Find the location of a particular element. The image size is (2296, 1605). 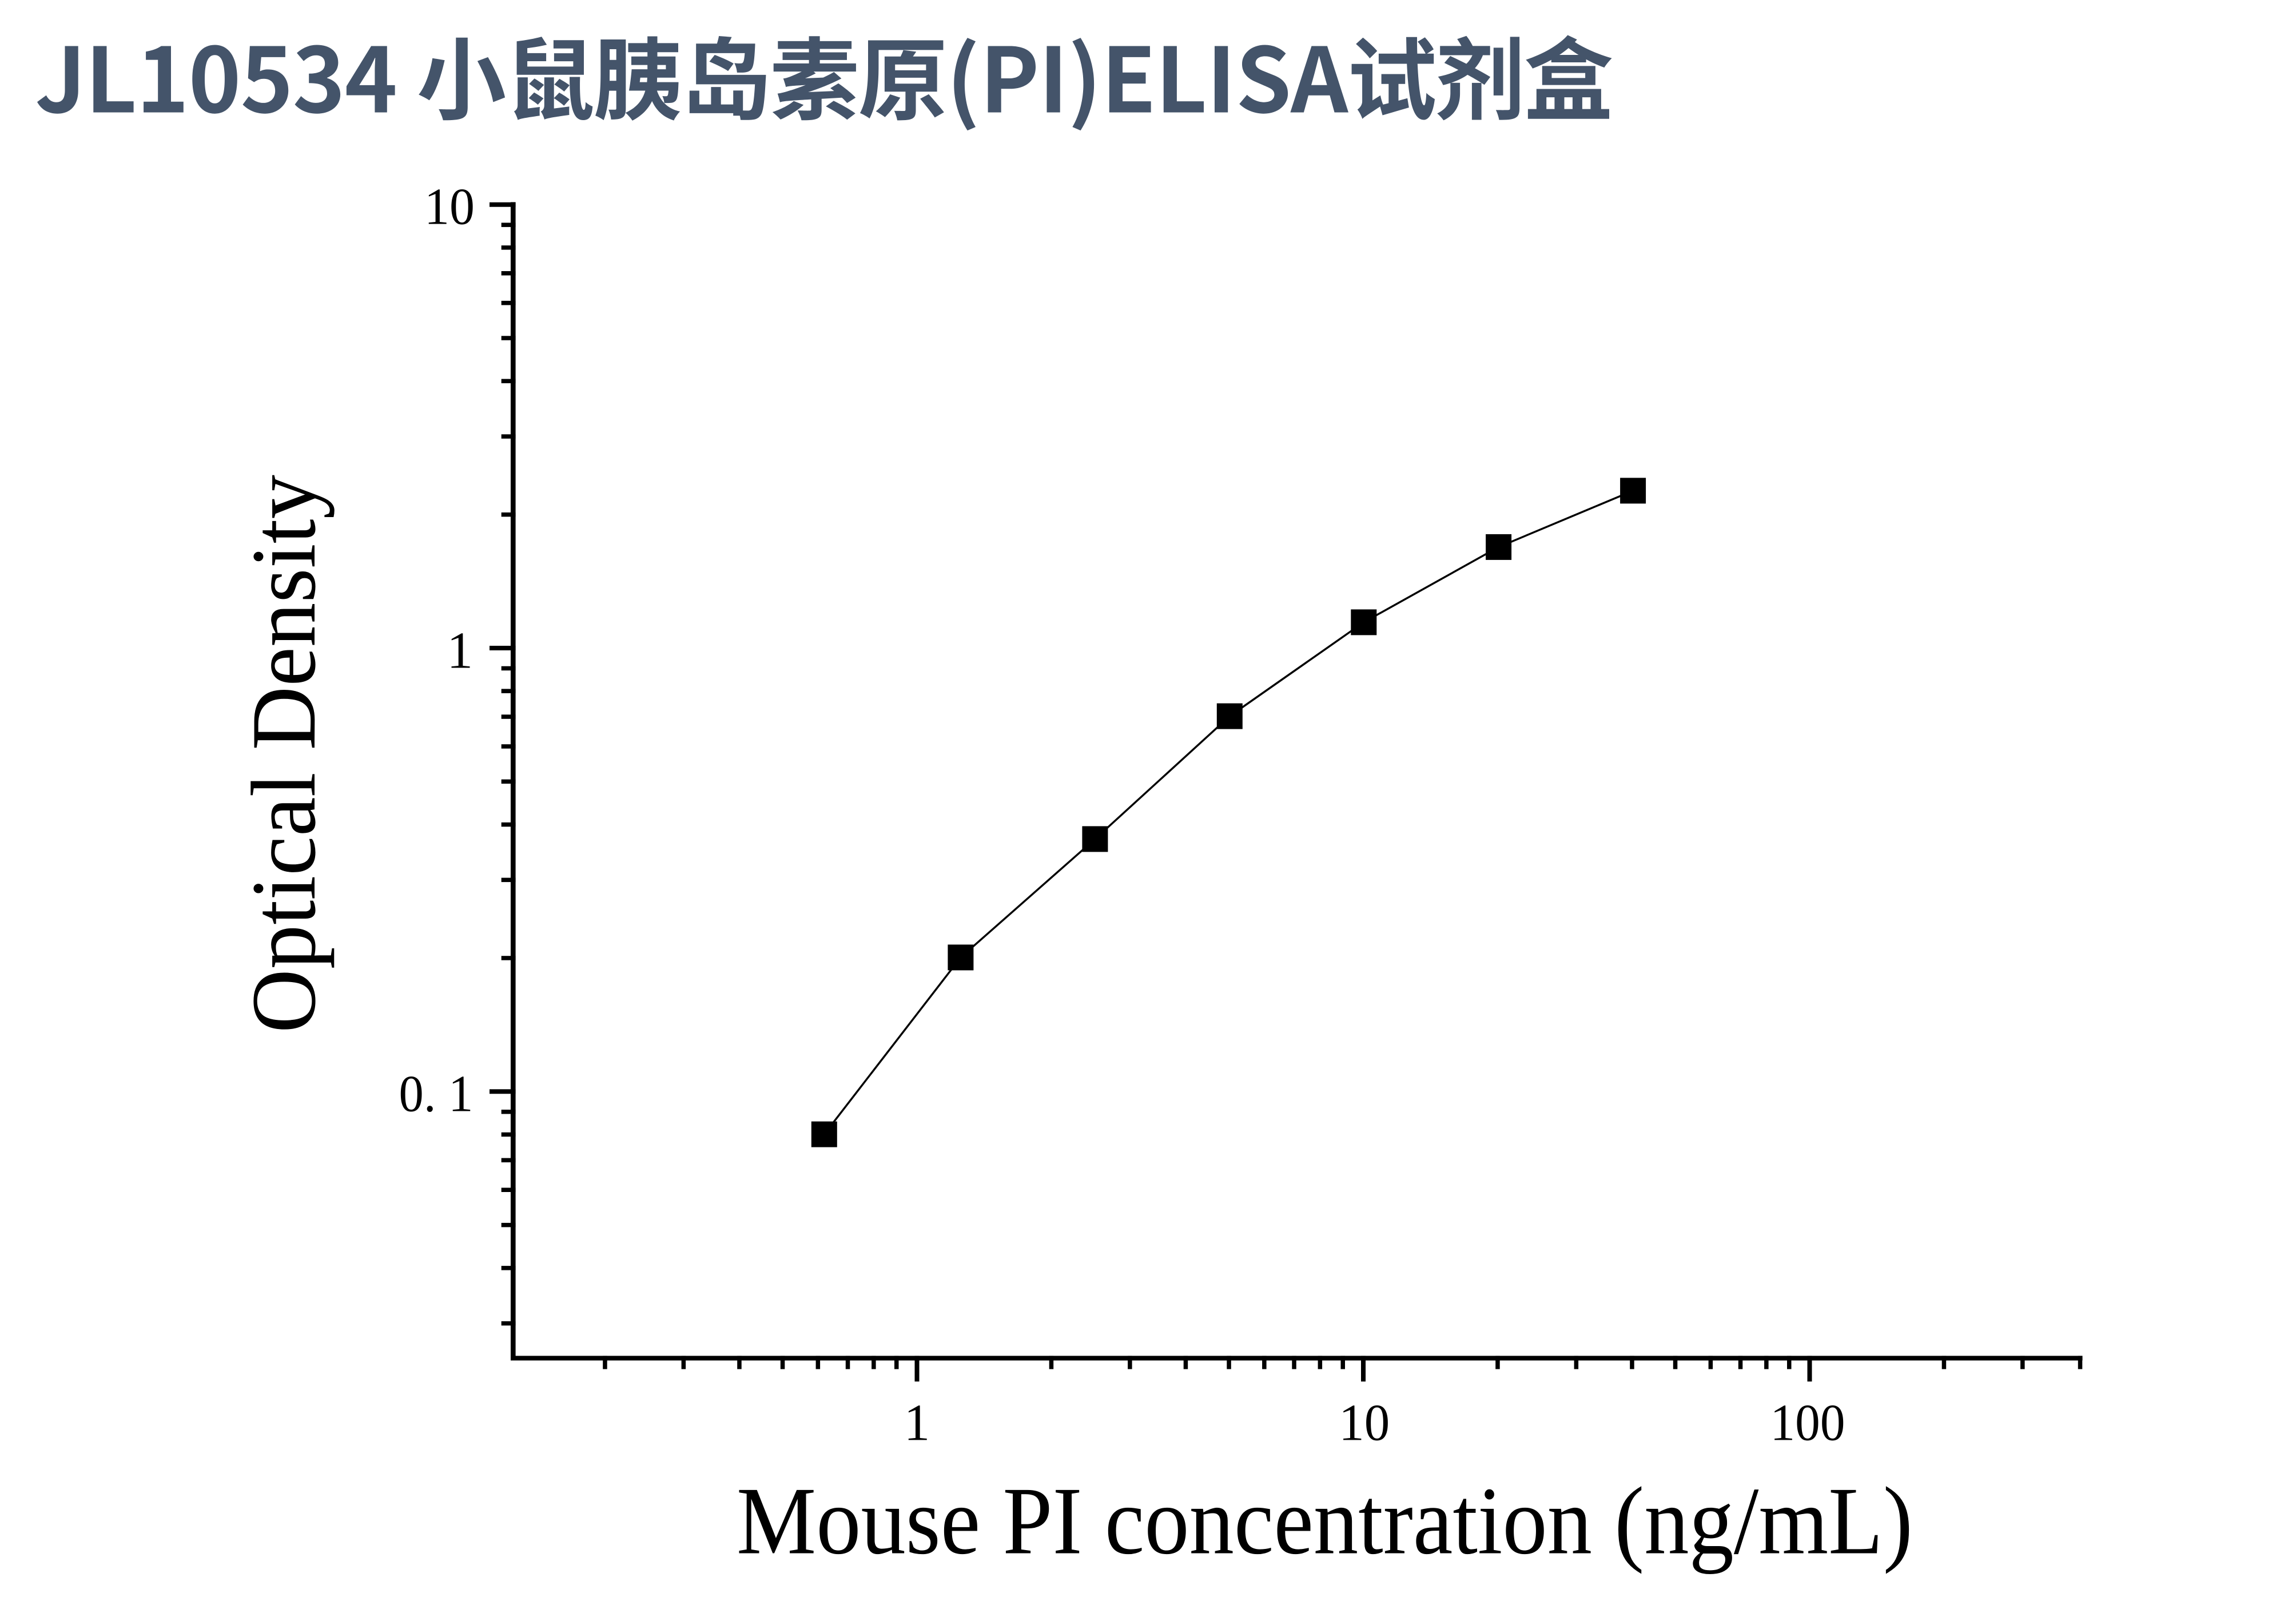

svg-text: 0. 1 is located at coordinates (436, 1093).